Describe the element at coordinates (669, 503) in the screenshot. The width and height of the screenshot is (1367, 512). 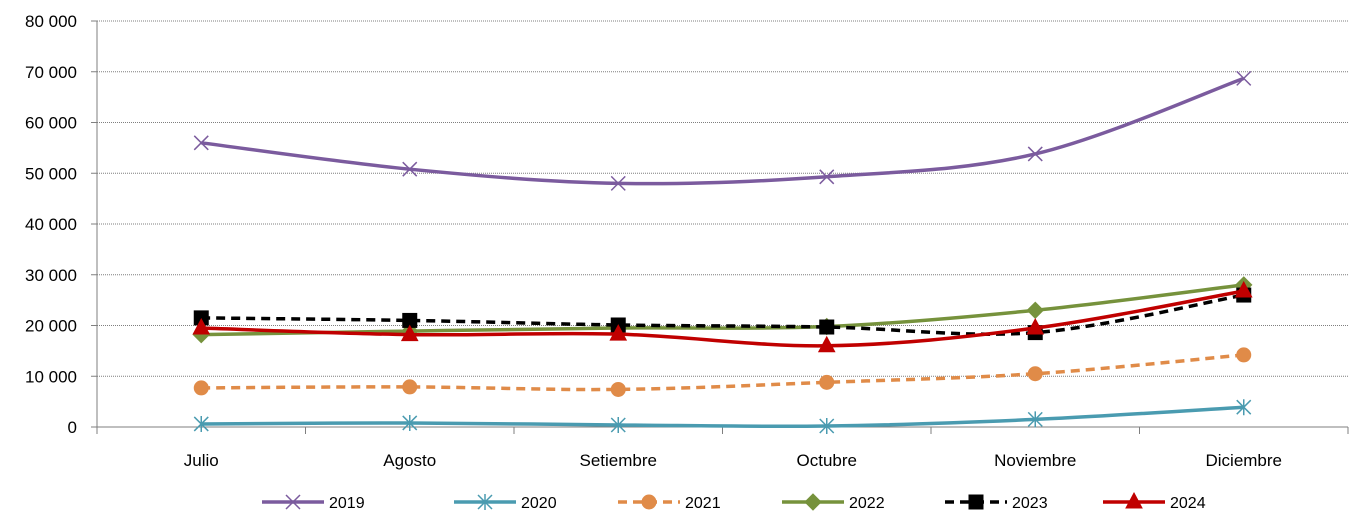
I see `legend-item-2021: 2021` at that location.